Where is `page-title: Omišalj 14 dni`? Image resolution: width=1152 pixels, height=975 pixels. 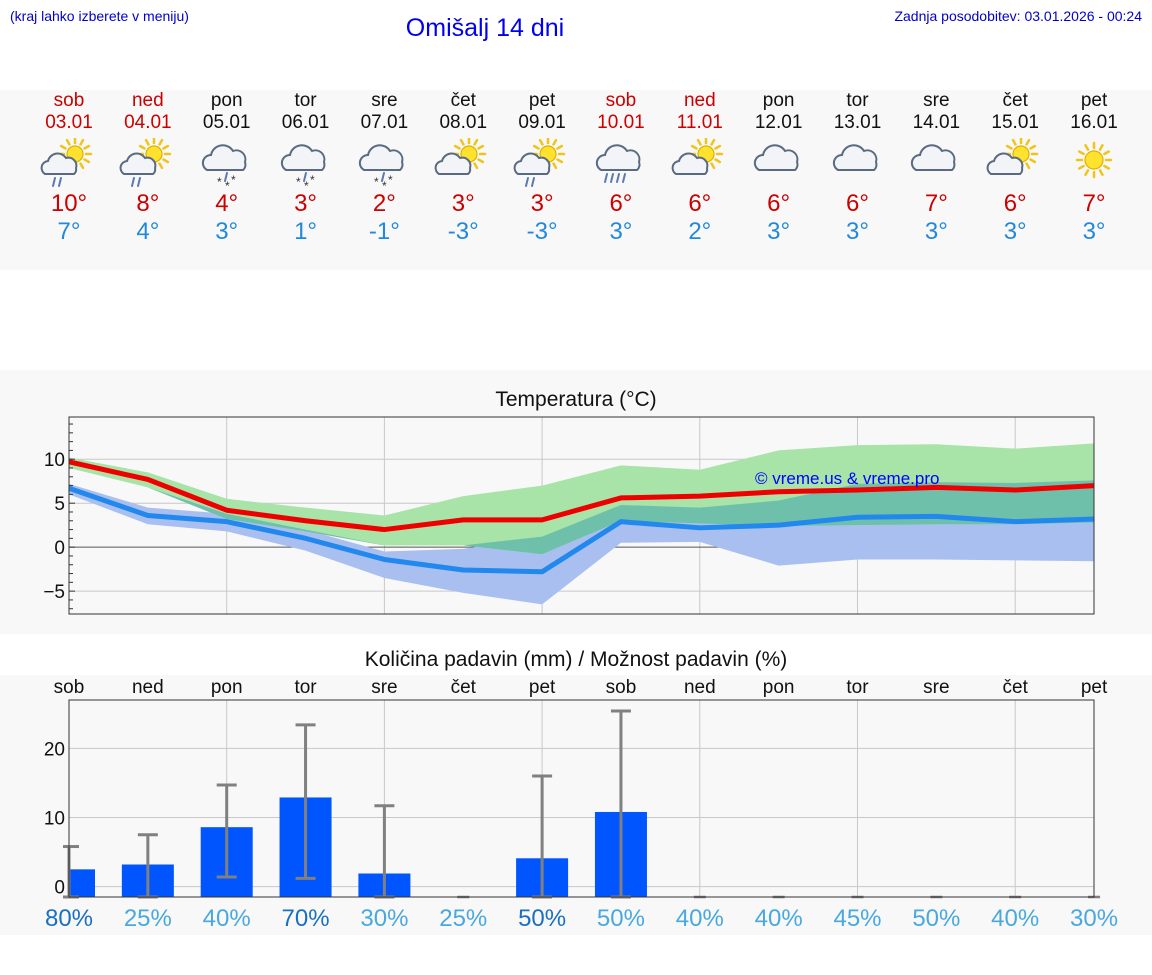
page-title: Omišalj 14 dni is located at coordinates (485, 28).